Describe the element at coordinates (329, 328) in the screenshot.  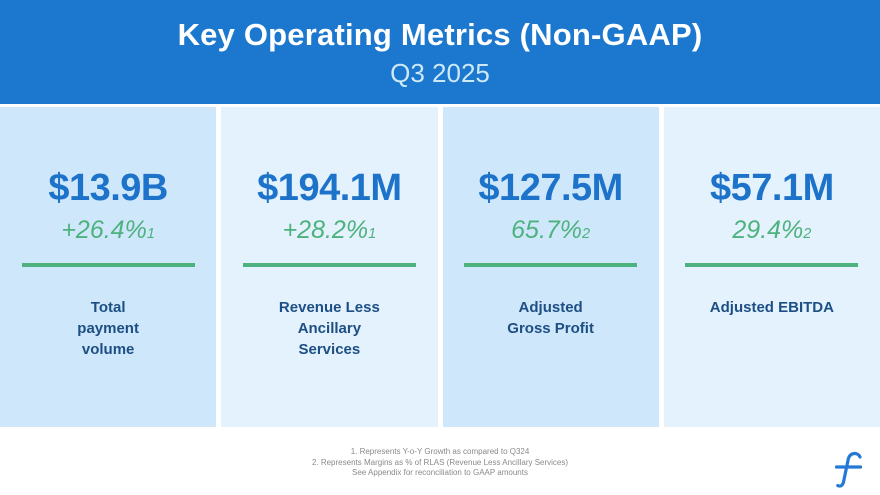
I see `metric-label: Revenue Less Ancillary Services` at that location.